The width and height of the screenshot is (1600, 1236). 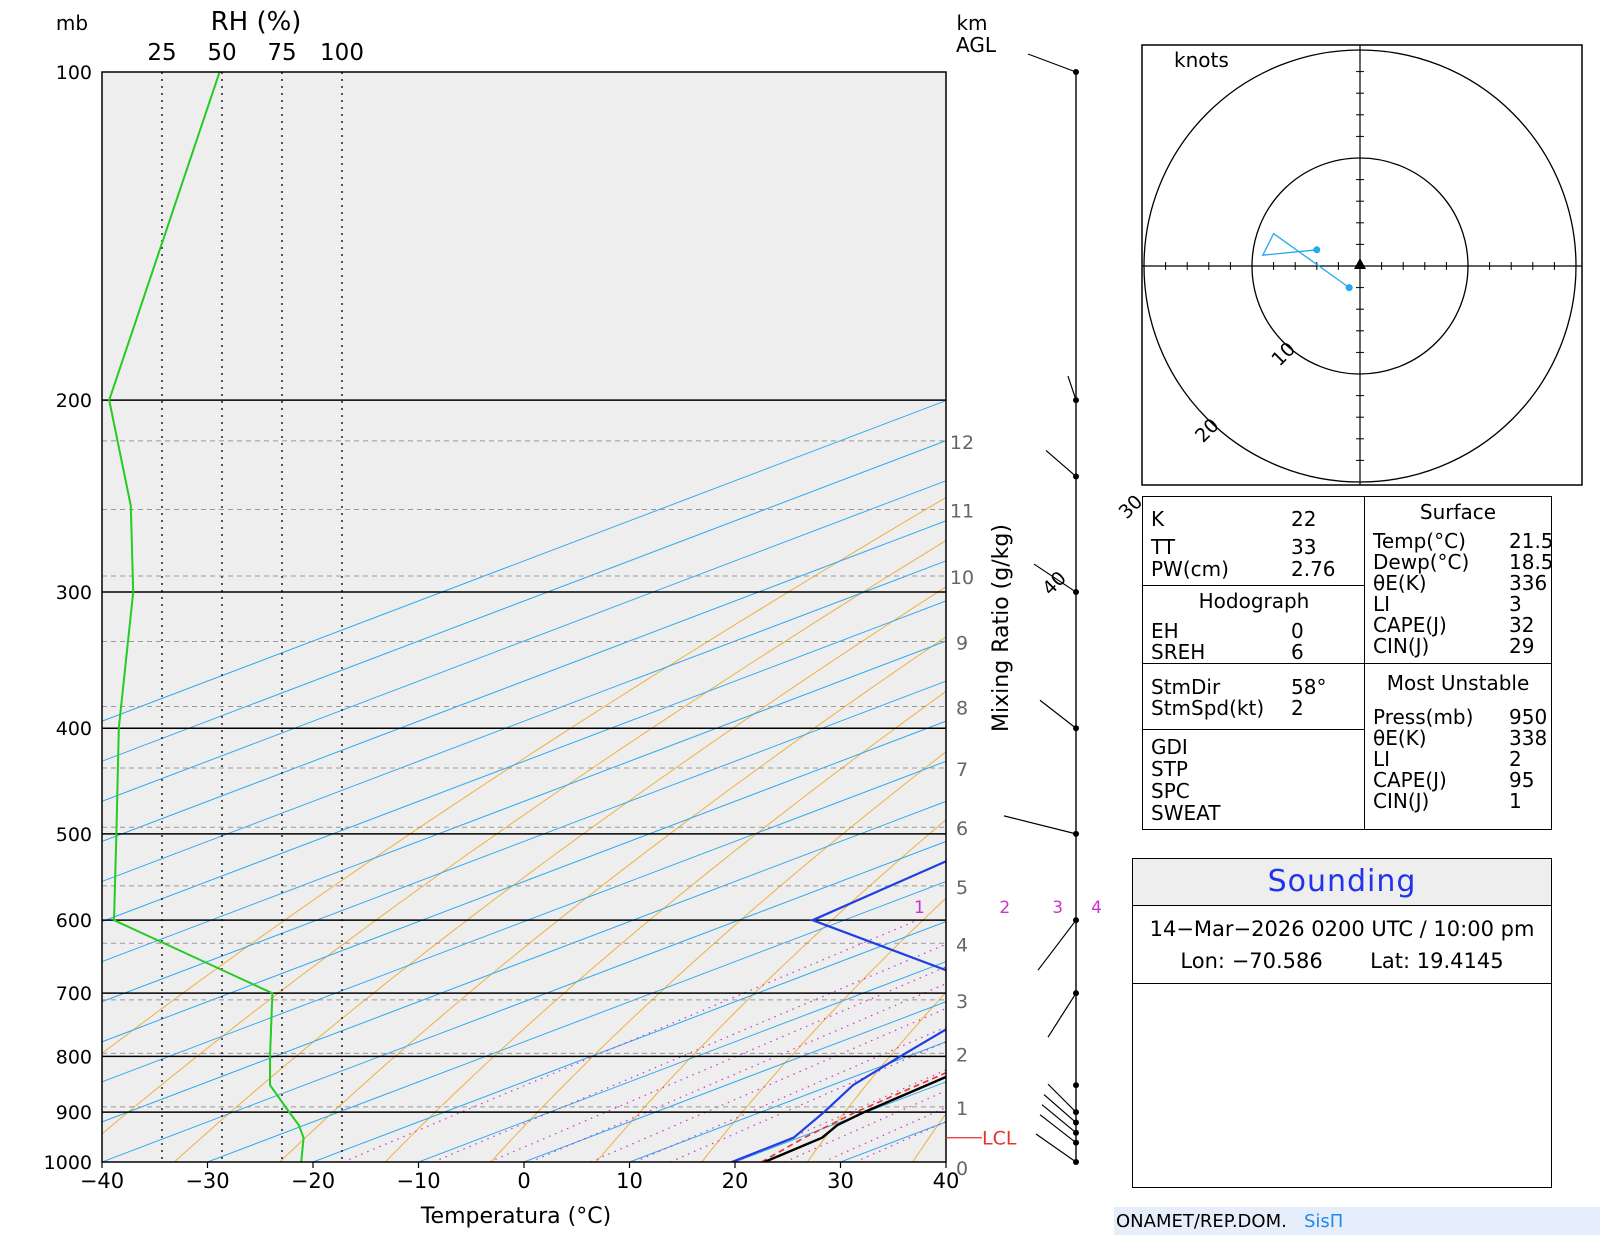 I want to click on surface-li-value: 3, so click(x=1515, y=604).